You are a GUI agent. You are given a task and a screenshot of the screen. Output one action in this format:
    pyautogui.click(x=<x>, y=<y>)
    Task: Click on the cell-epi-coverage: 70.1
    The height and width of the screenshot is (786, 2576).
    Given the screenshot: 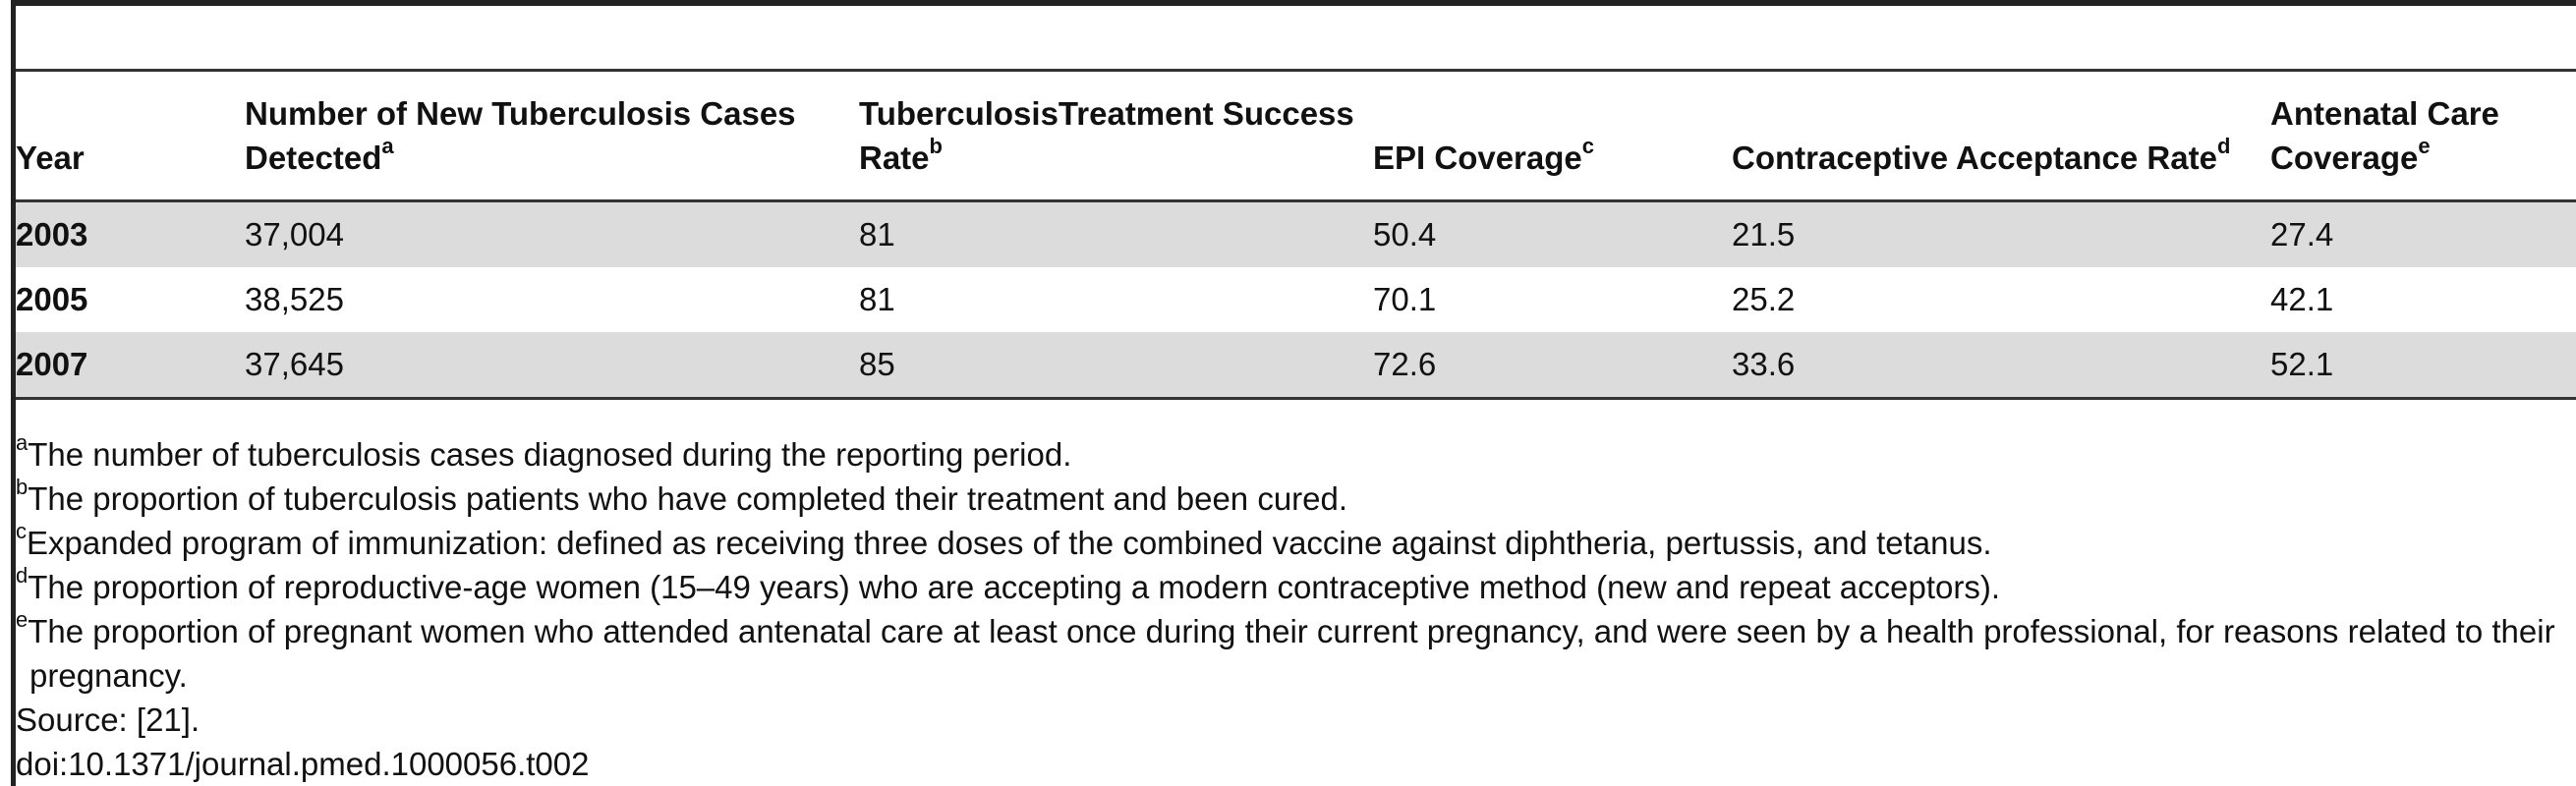 What is the action you would take?
    pyautogui.click(x=1405, y=299)
    